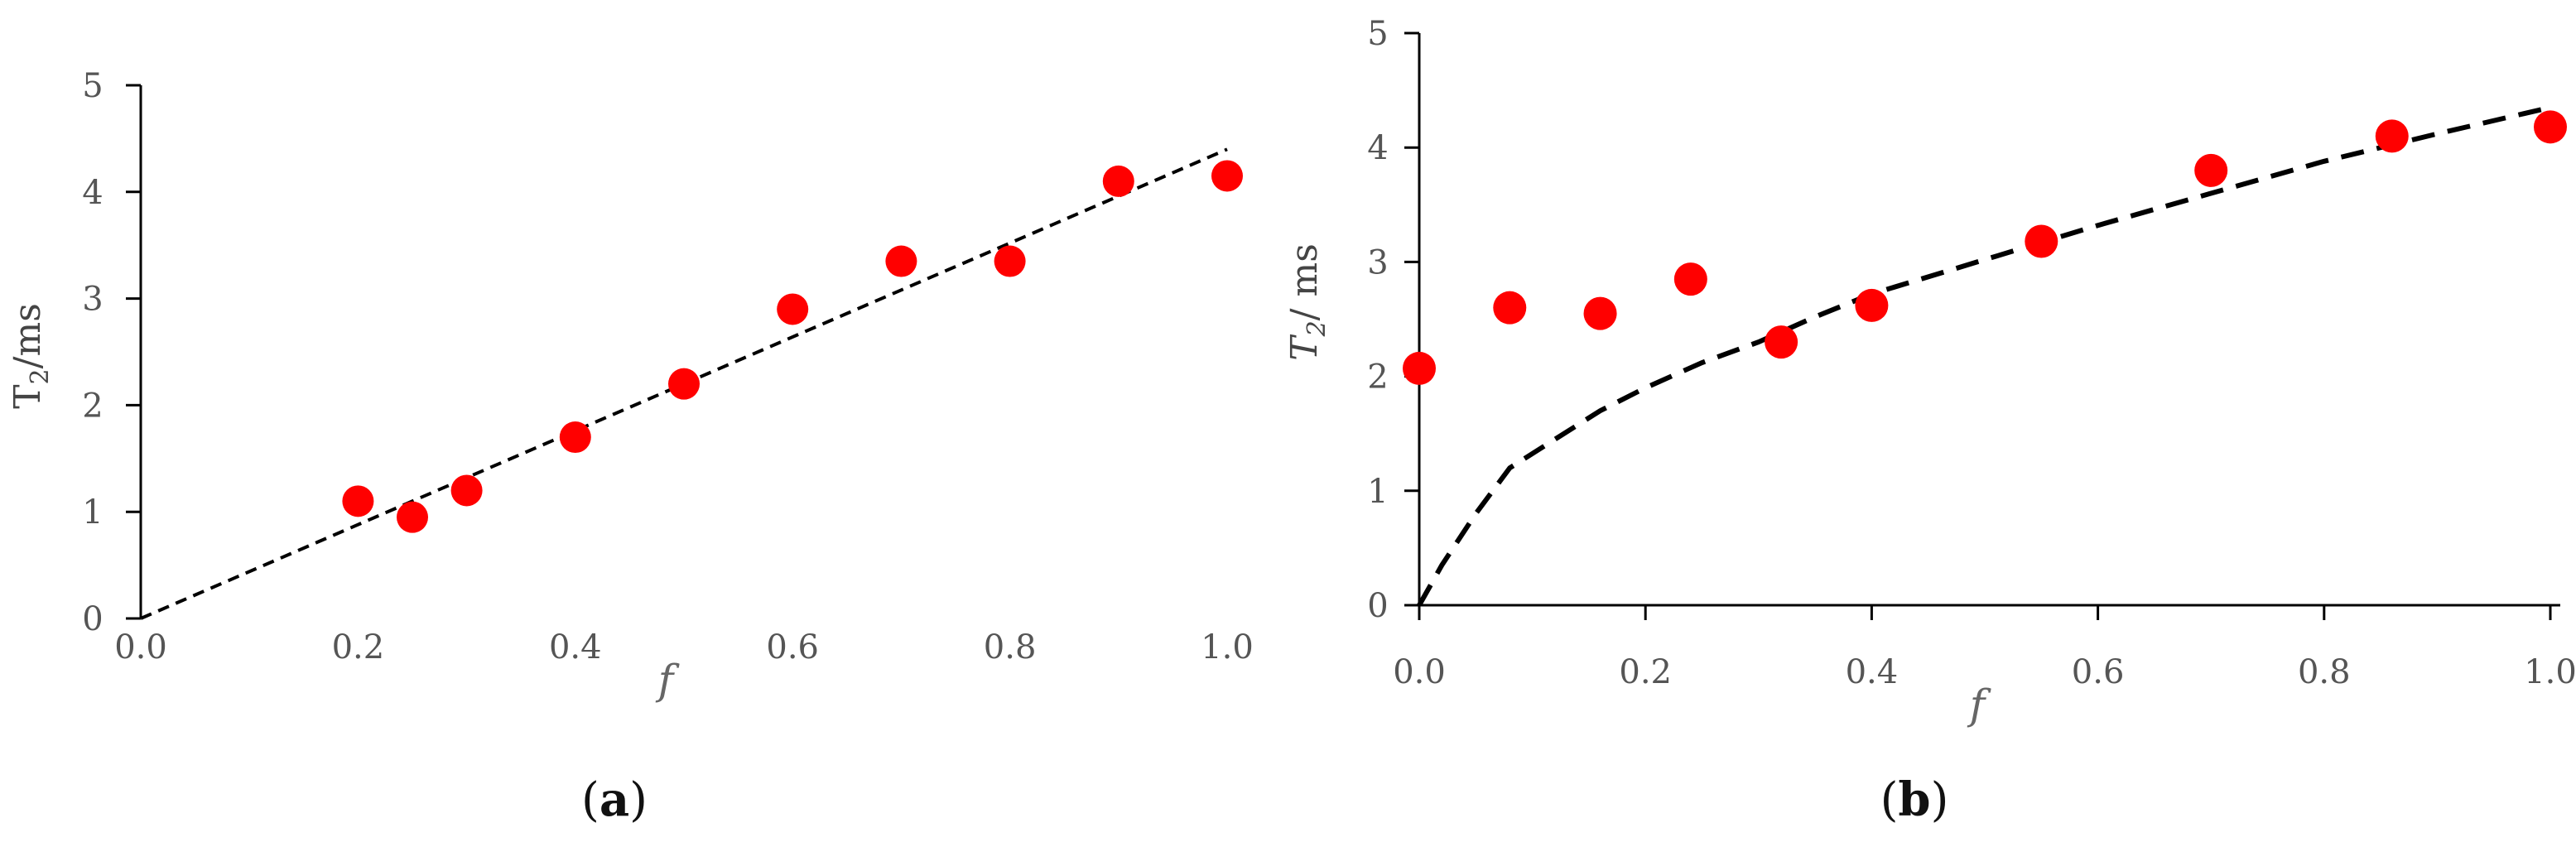 This screenshot has height=842, width=2576. Describe the element at coordinates (92, 406) in the screenshot. I see `panel-a-y-tick-label: 2` at that location.